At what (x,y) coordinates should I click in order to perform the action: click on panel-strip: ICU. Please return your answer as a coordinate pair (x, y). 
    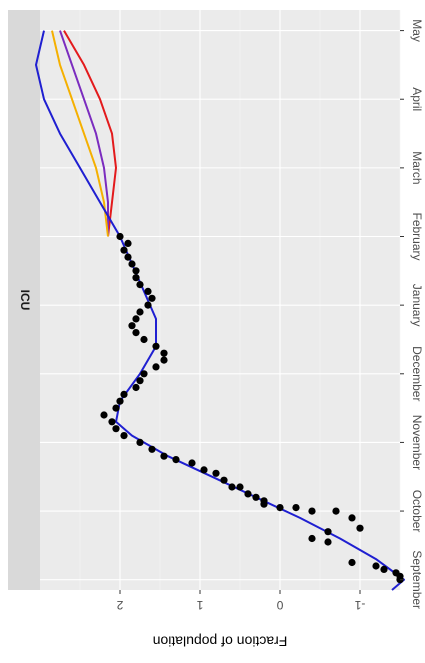
    Looking at the image, I should click on (24, 300).